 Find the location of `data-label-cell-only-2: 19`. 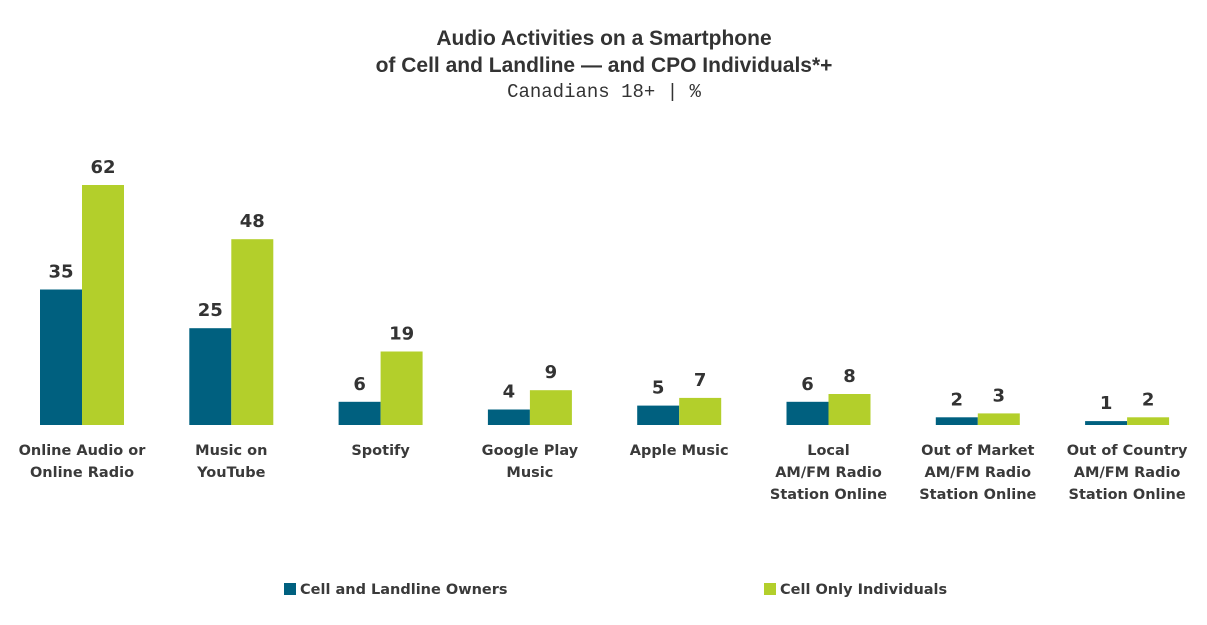

data-label-cell-only-2: 19 is located at coordinates (401, 334).